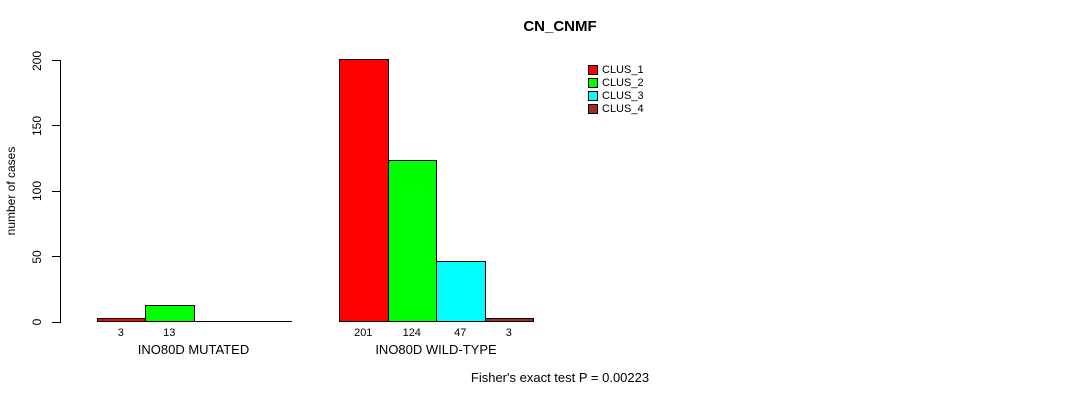  What do you see at coordinates (411, 333) in the screenshot?
I see `bar-value-label: 124` at bounding box center [411, 333].